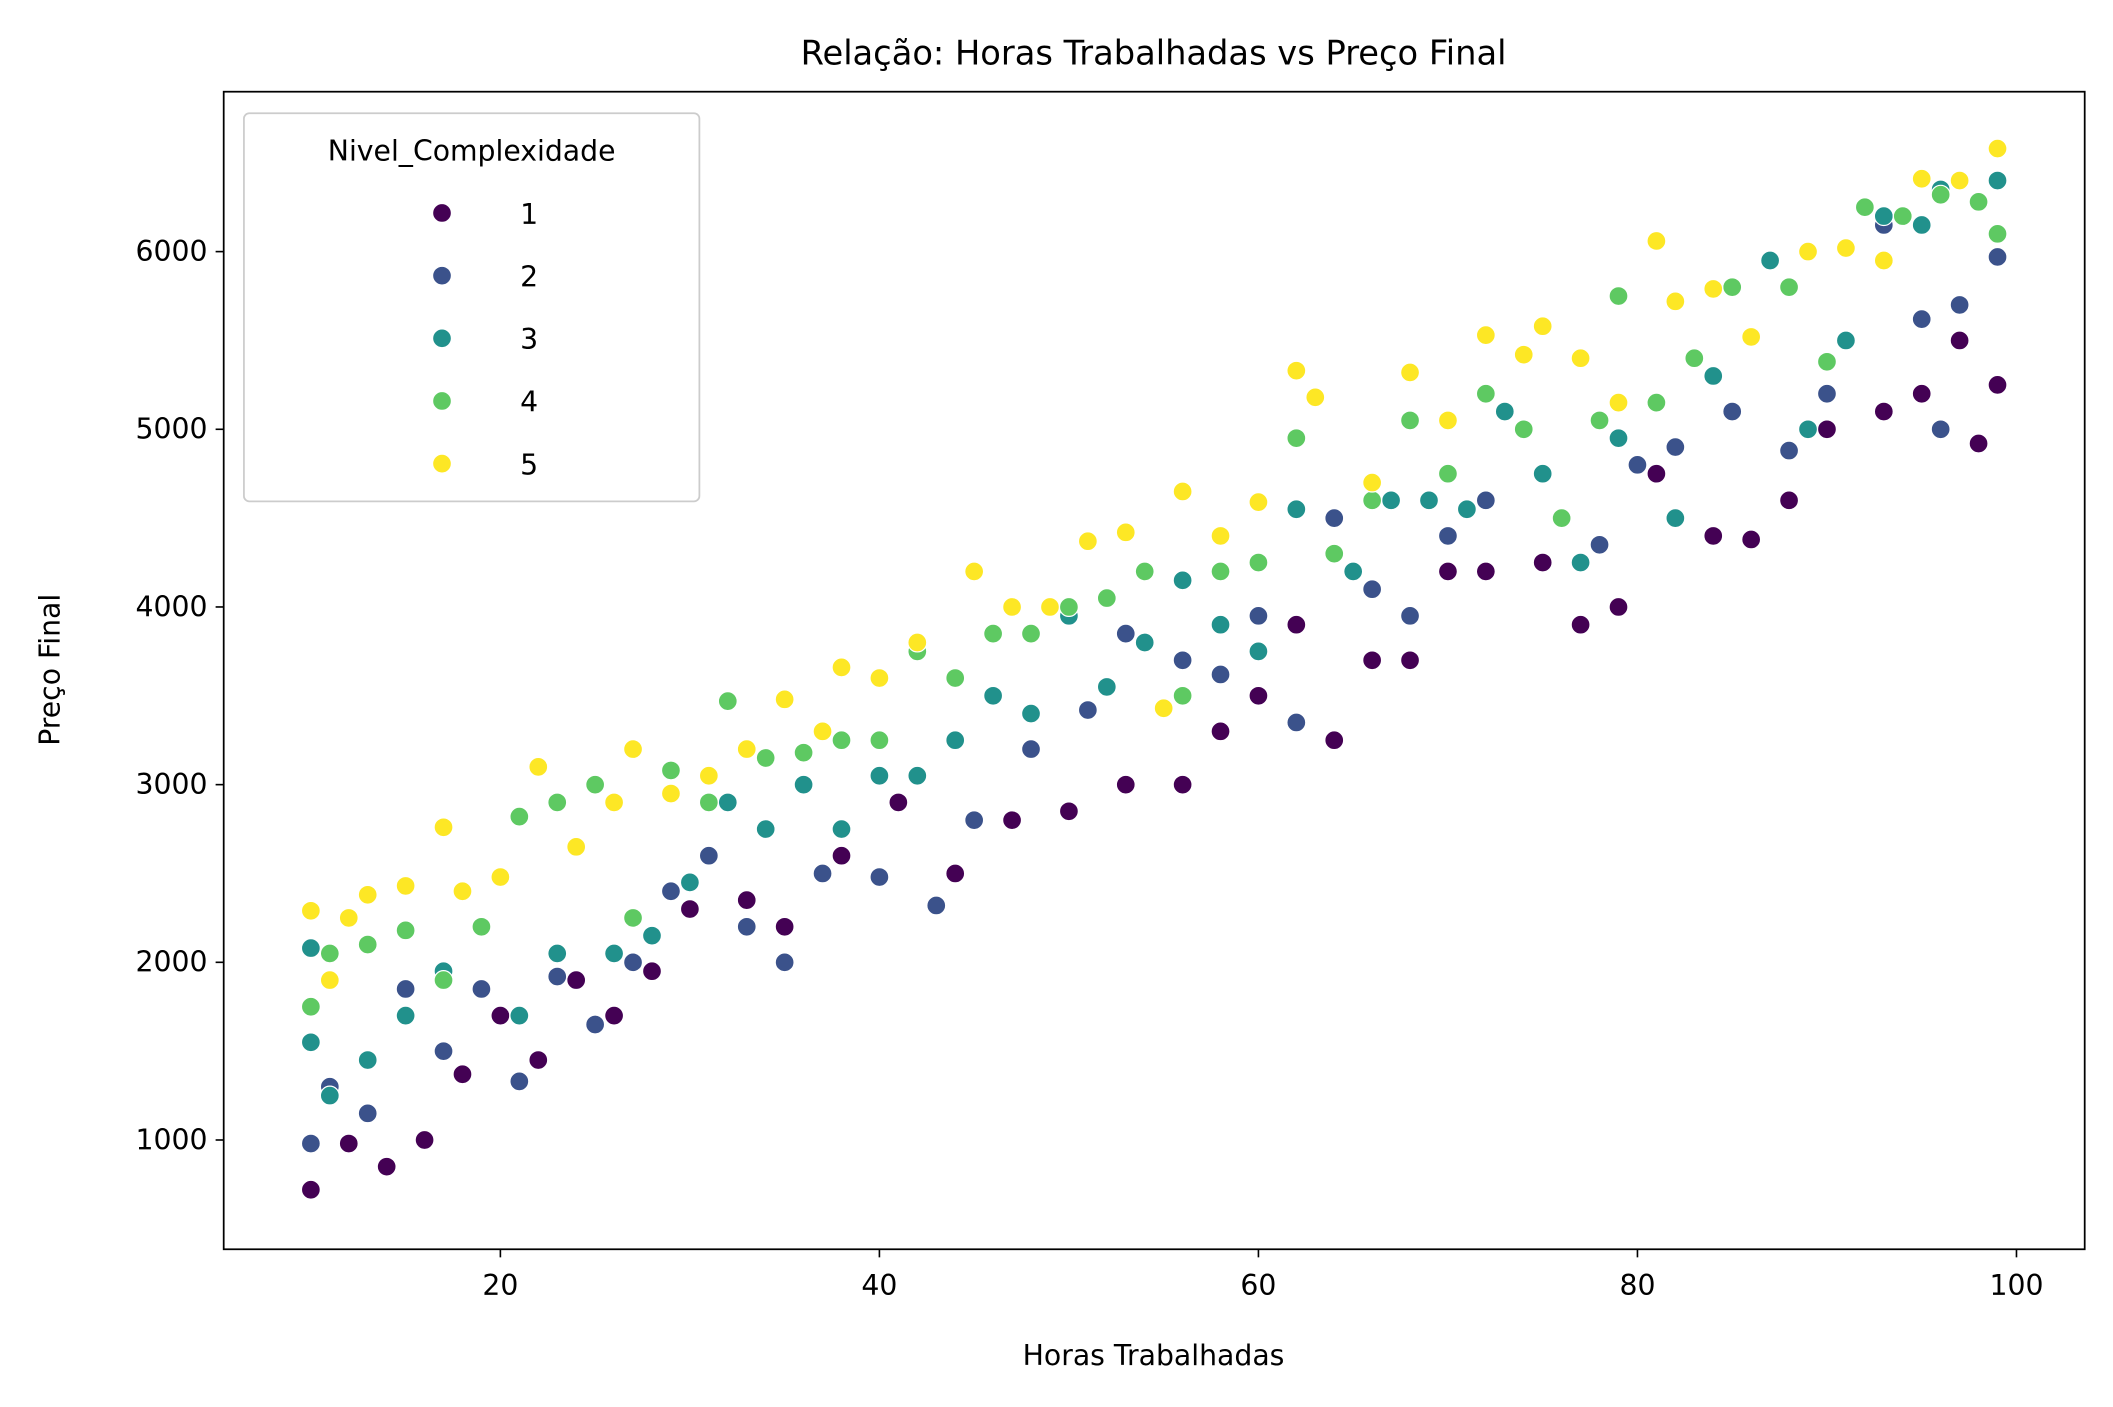 This screenshot has width=2113, height=1407. Describe the element at coordinates (529, 464) in the screenshot. I see `legend-label: 5` at that location.